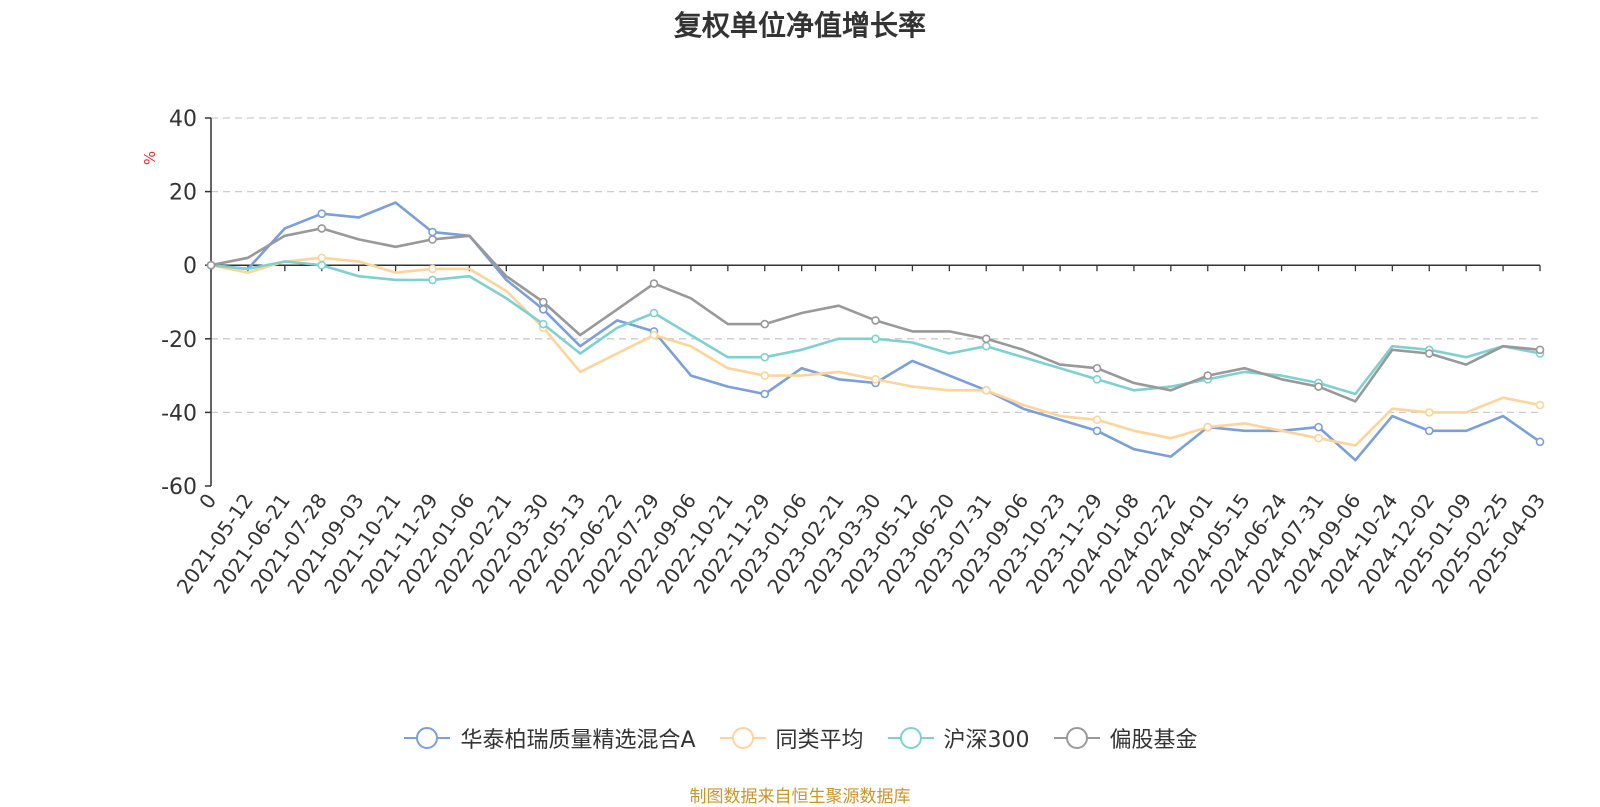 This screenshot has height=807, width=1600. I want to click on legend: 华泰柏瑞质量精选混合A 同类平均 沪深300 偏股基金, so click(800, 738).